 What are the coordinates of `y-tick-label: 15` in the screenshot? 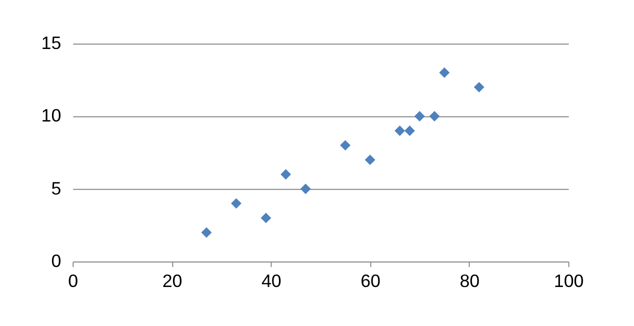 It's located at (51, 43).